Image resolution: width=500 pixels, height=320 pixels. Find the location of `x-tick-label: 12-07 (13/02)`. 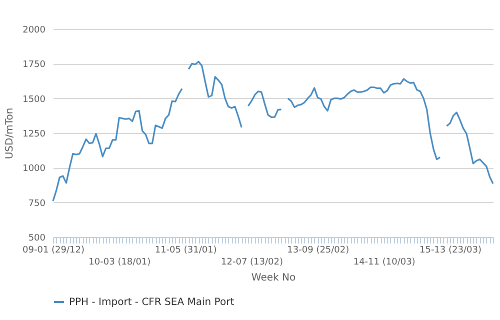

x-tick-label: 12-07 (13/02) is located at coordinates (252, 263).